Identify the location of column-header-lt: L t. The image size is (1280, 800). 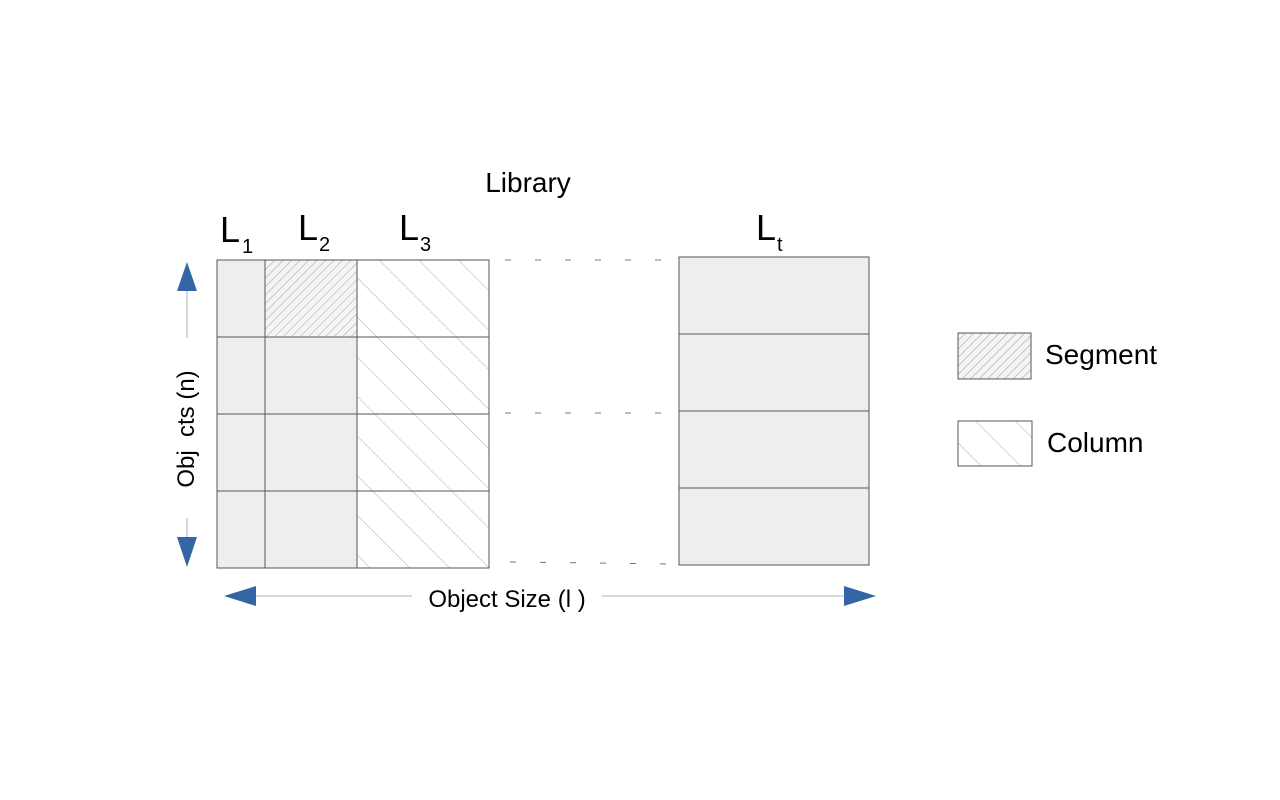
(769, 231).